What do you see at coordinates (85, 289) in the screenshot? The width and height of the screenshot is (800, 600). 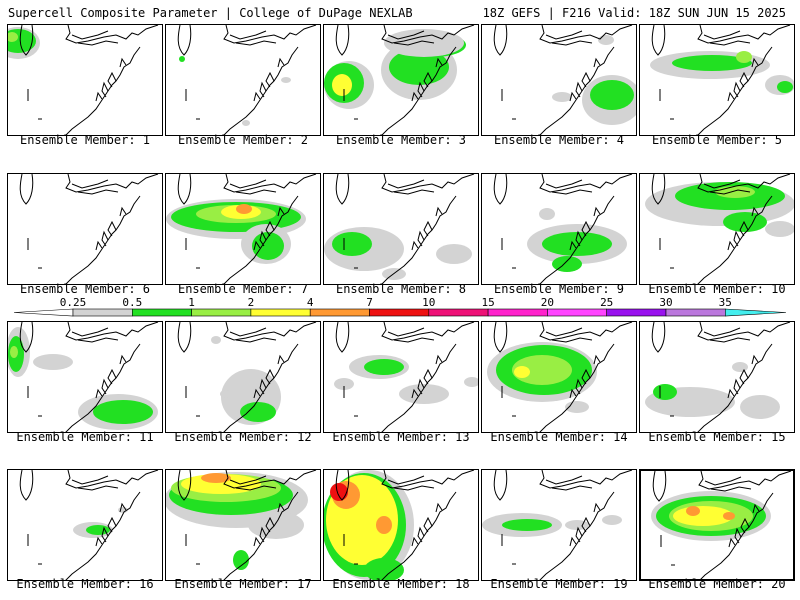 I see `ensemble-member-label: Ensemble Member: 6` at bounding box center [85, 289].